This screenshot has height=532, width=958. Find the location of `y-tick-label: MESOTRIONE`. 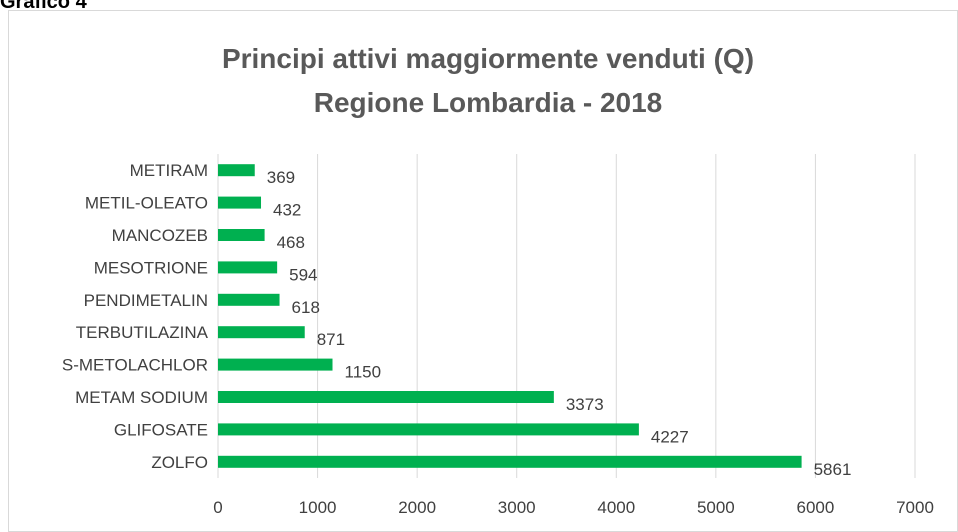

y-tick-label: MESOTRIONE is located at coordinates (151, 267).